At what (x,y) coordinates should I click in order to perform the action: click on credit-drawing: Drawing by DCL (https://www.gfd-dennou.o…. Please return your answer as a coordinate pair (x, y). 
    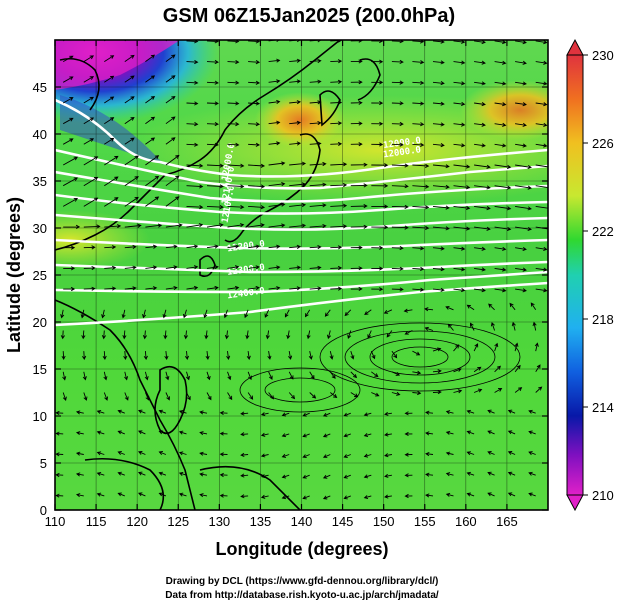
    Looking at the image, I should click on (302, 581).